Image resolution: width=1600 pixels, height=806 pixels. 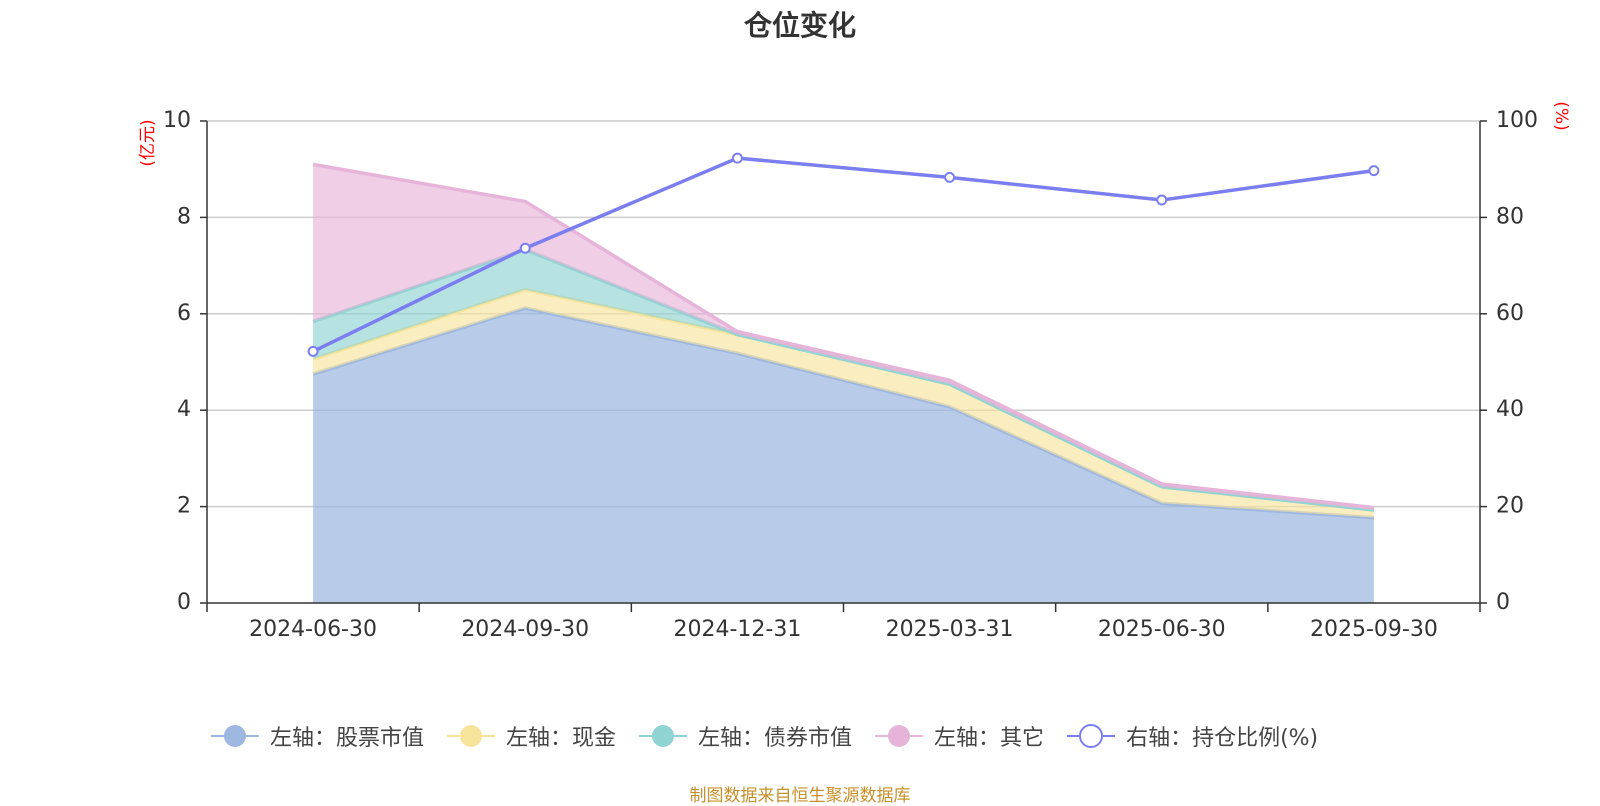 What do you see at coordinates (1222, 738) in the screenshot?
I see `legend-label: 右轴：持仓比例(%)` at bounding box center [1222, 738].